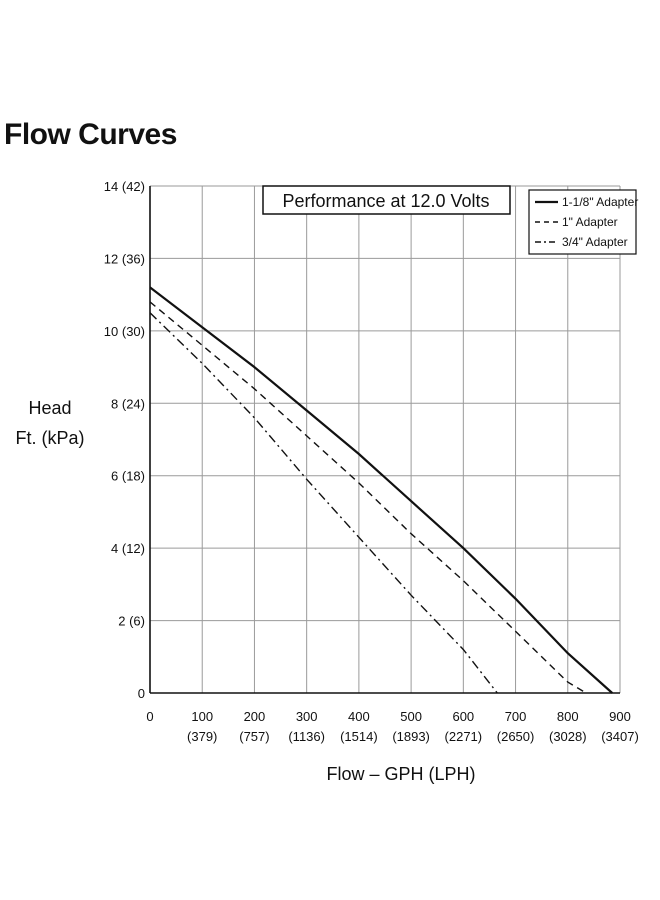 Image resolution: width=660 pixels, height=900 pixels. Describe the element at coordinates (400, 774) in the screenshot. I see `x-axis-label: Flow – GPH (LPH)` at that location.